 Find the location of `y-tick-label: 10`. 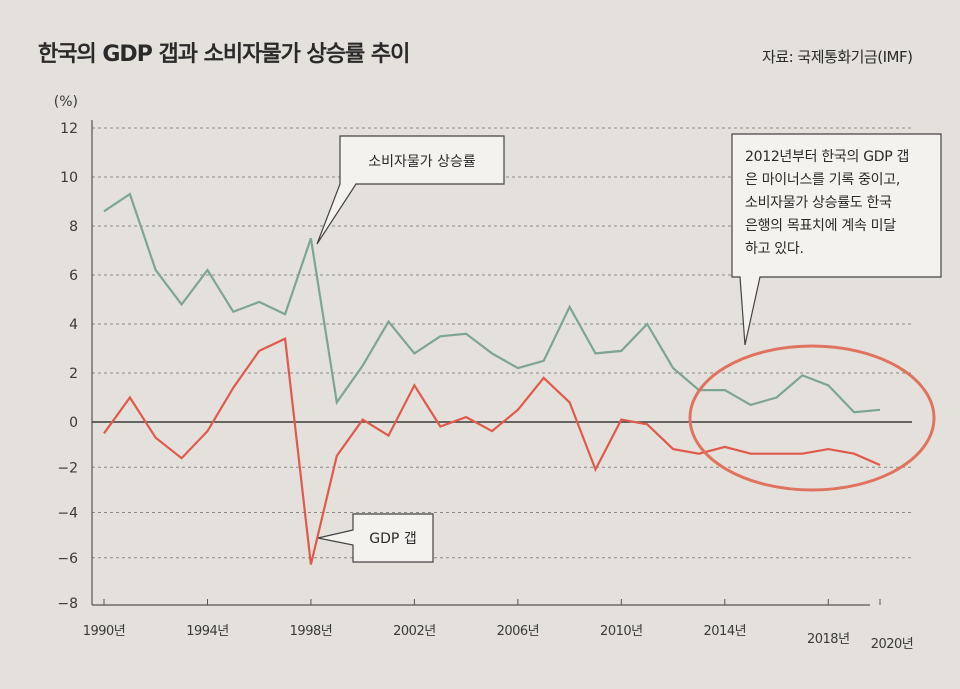

y-tick-label: 10 is located at coordinates (69, 178).